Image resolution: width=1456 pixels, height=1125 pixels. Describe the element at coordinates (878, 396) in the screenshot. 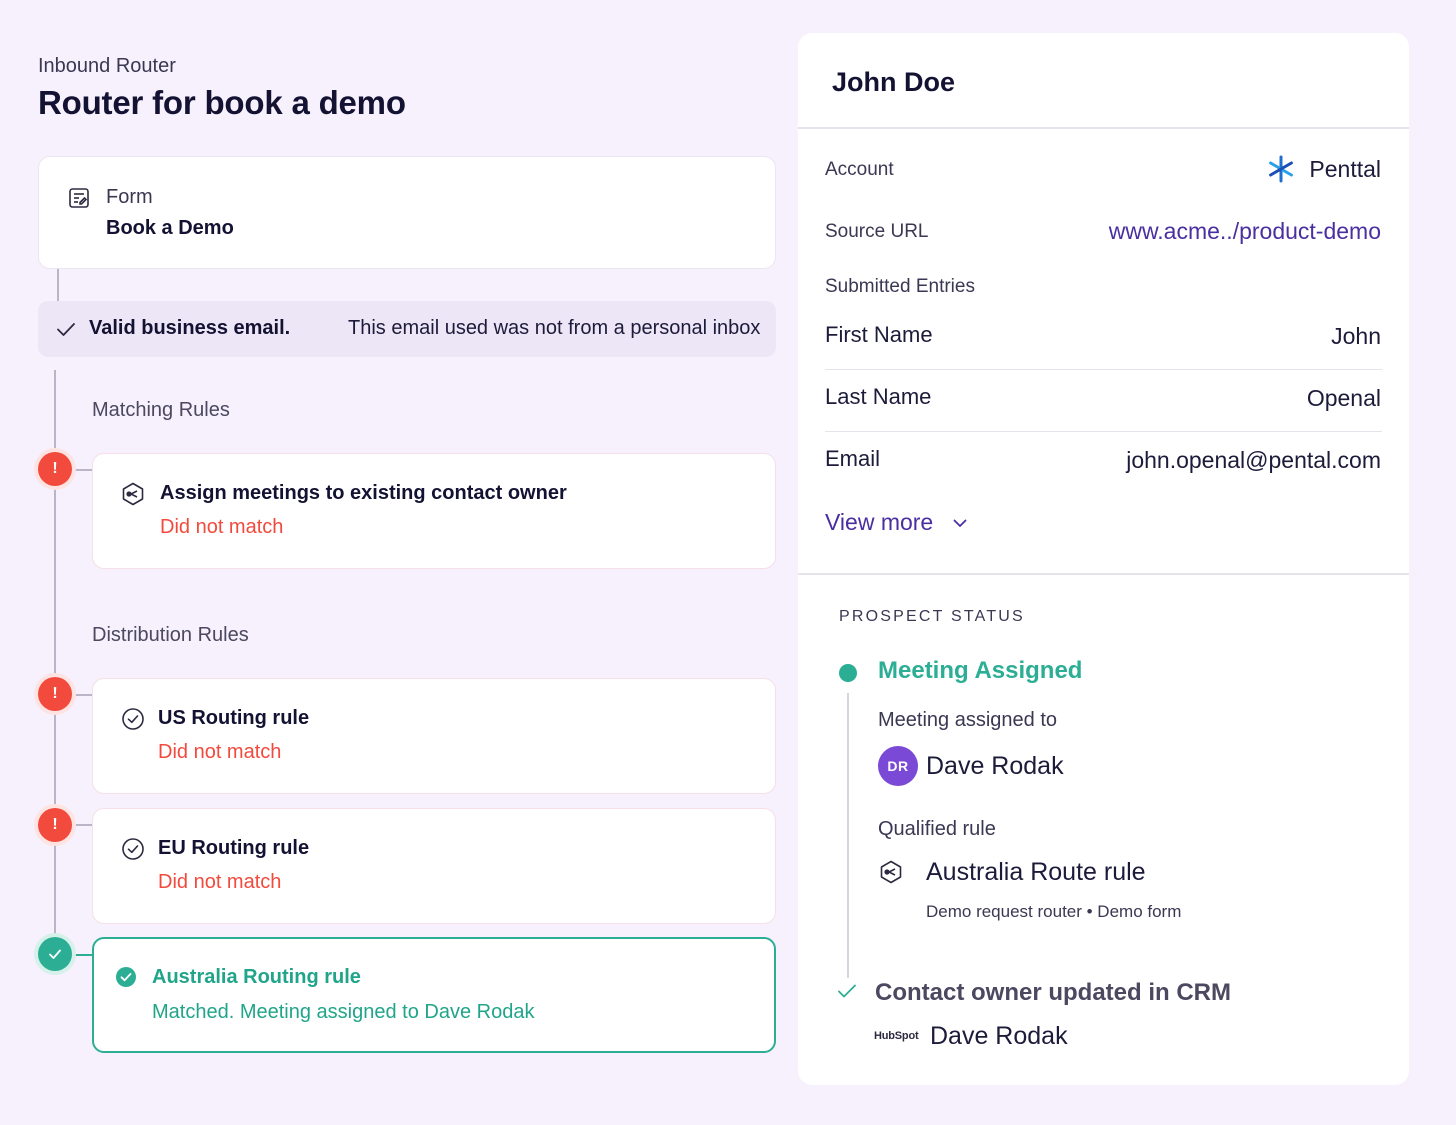

I see `entry-label: Last Name` at that location.